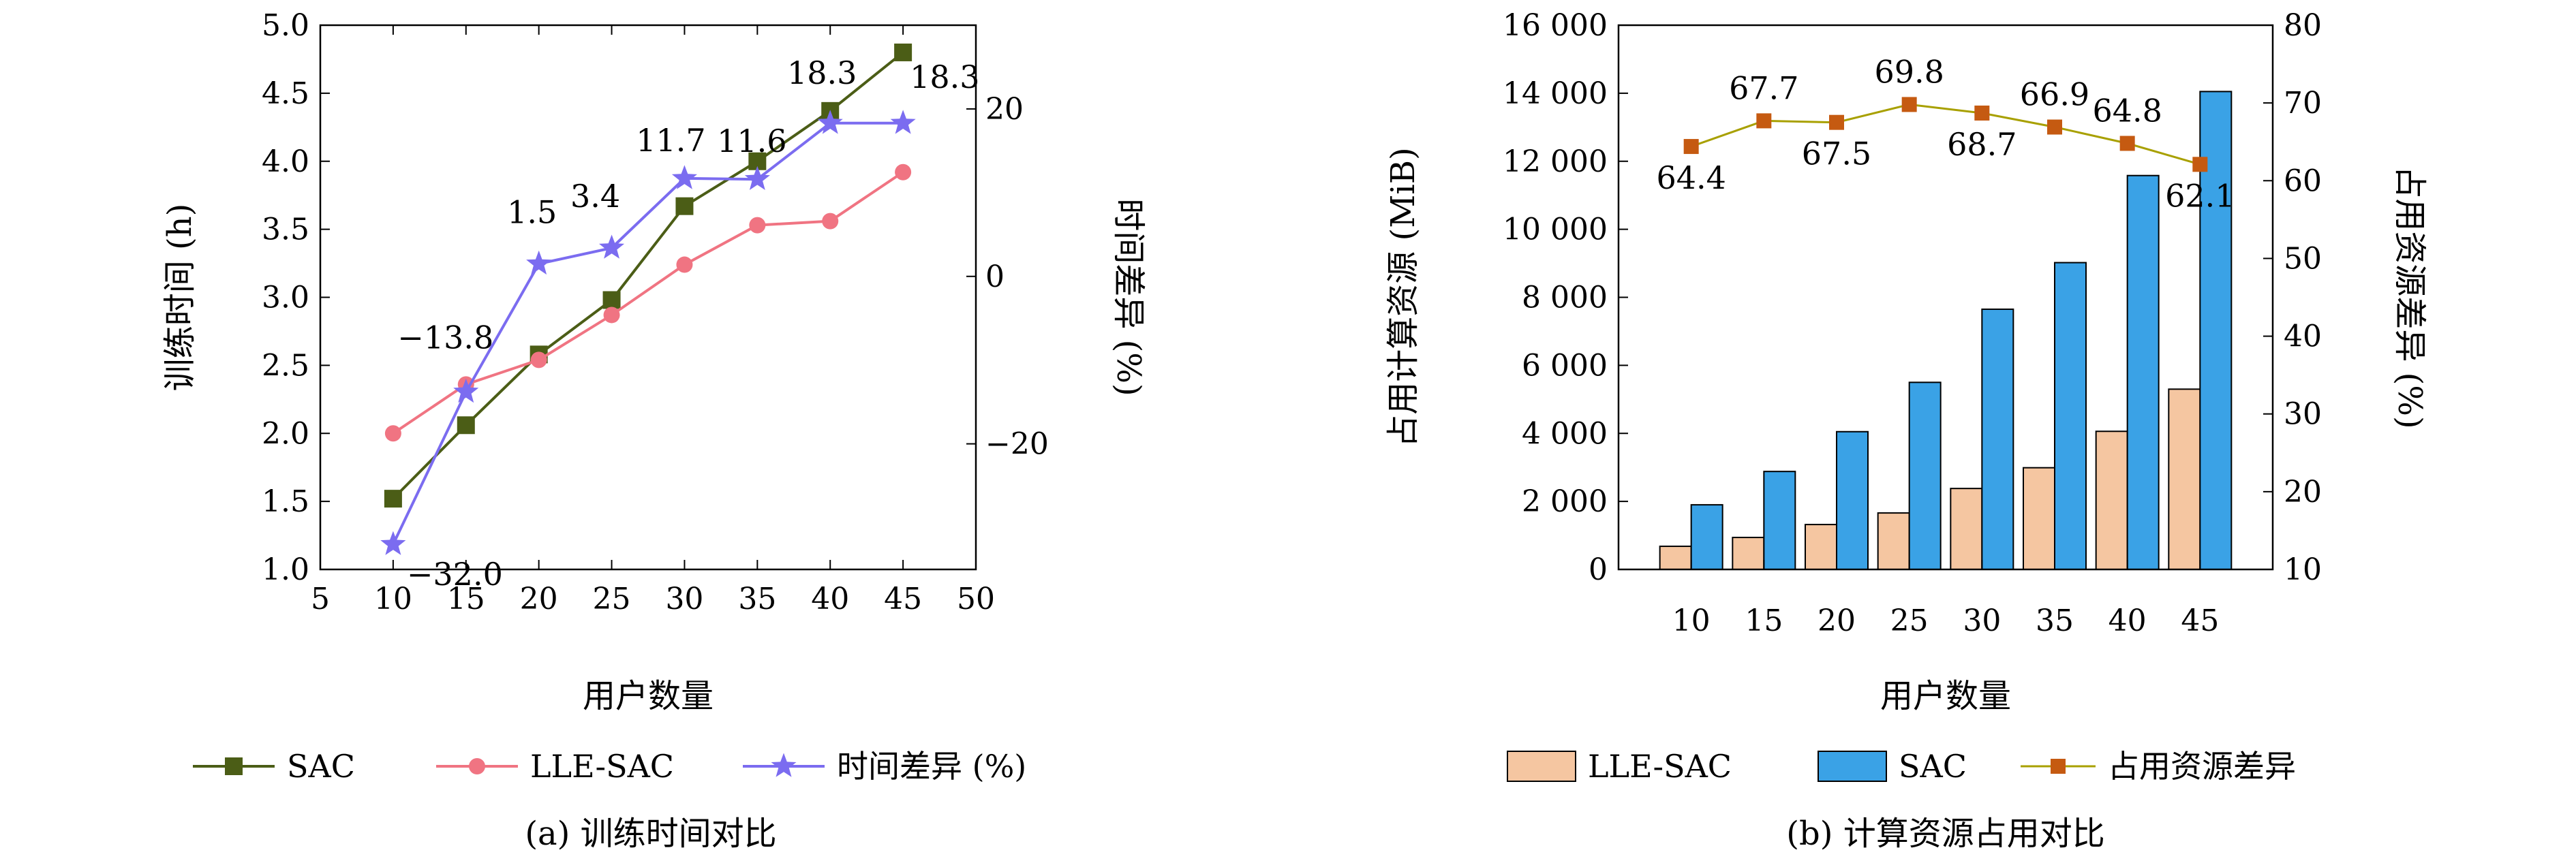 The image size is (2576, 863). What do you see at coordinates (1763, 87) in the screenshot?
I see `data-label: 67.7` at bounding box center [1763, 87].